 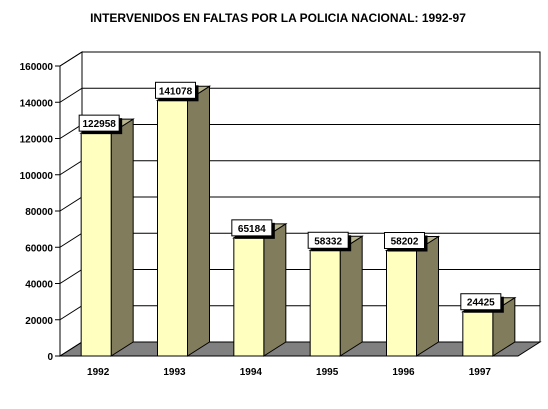 I want to click on data-label: 65184, so click(x=252, y=229).